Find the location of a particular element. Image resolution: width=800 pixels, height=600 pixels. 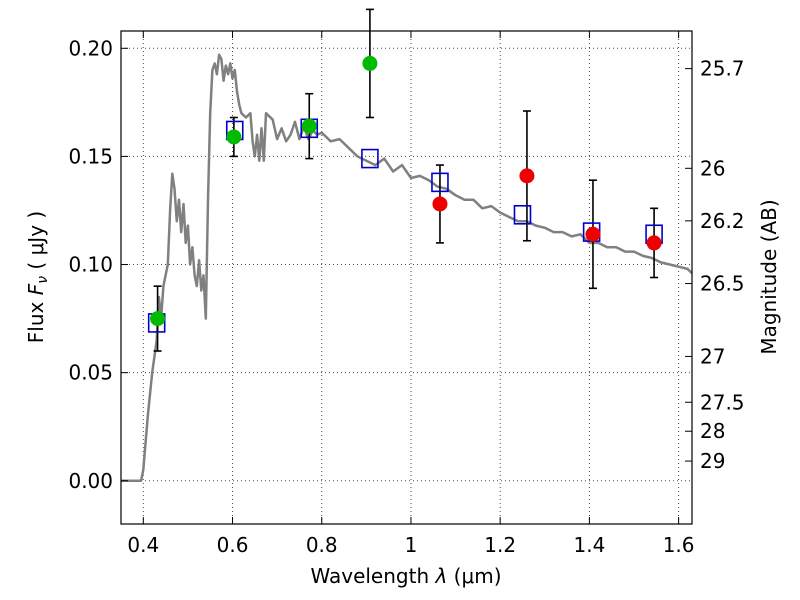

y2-tick-label: 27 is located at coordinates (712, 356).